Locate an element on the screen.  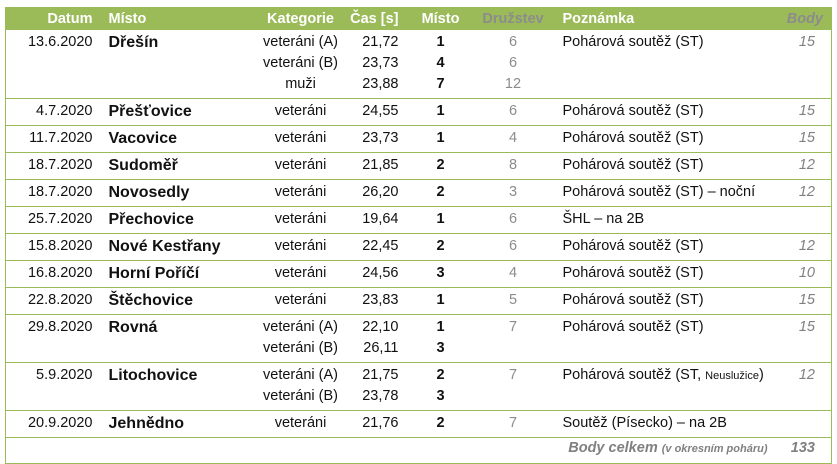
time: 23,78 is located at coordinates (380, 396).